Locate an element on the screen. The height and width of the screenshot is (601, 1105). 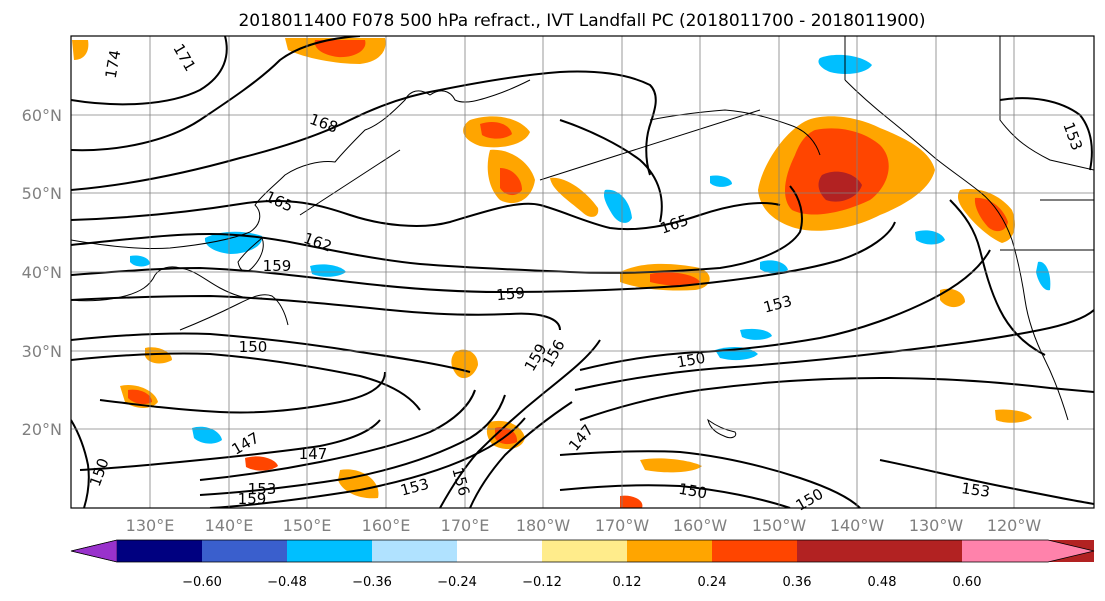
lon-label: 130°E is located at coordinates (150, 525).